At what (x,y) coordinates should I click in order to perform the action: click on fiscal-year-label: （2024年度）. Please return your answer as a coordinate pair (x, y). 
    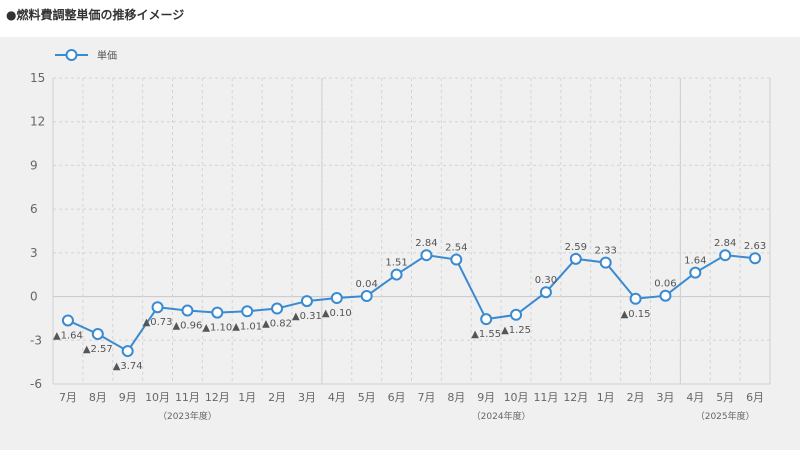
    Looking at the image, I should click on (501, 416).